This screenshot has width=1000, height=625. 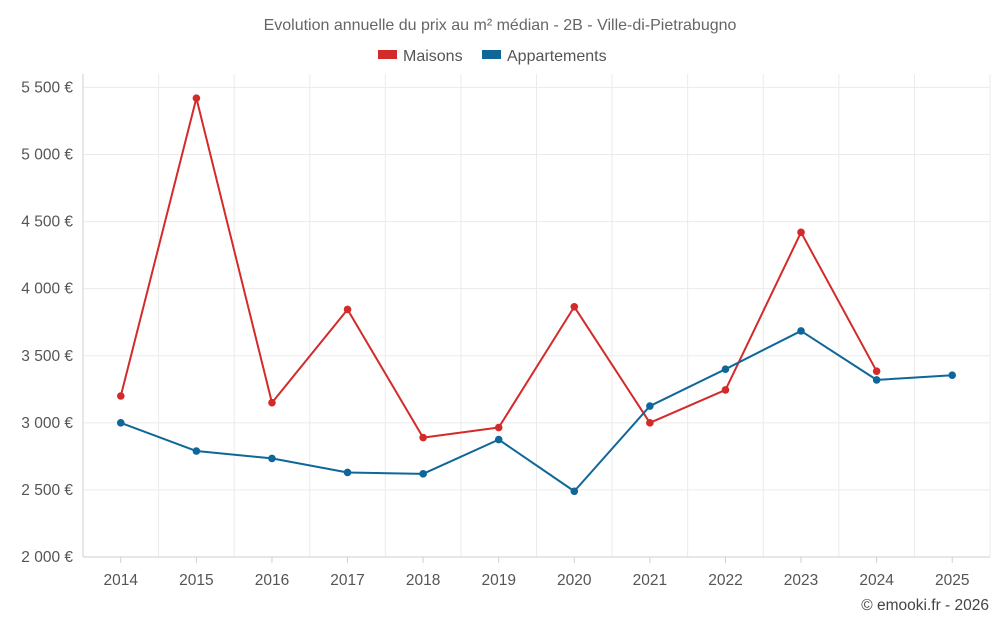 What do you see at coordinates (801, 580) in the screenshot?
I see `x-tick-label: 2023` at bounding box center [801, 580].